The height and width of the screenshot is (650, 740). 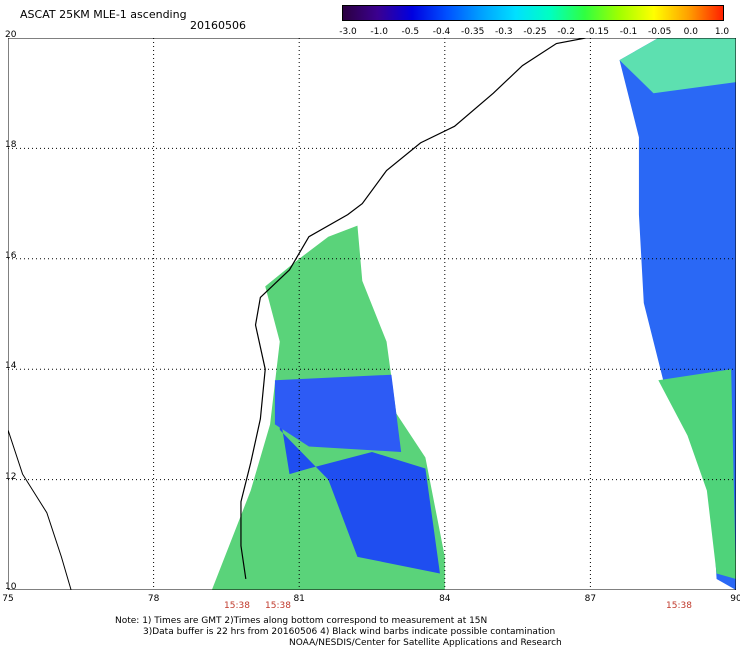 I want to click on lon-tick-label: 90, so click(x=735, y=599).